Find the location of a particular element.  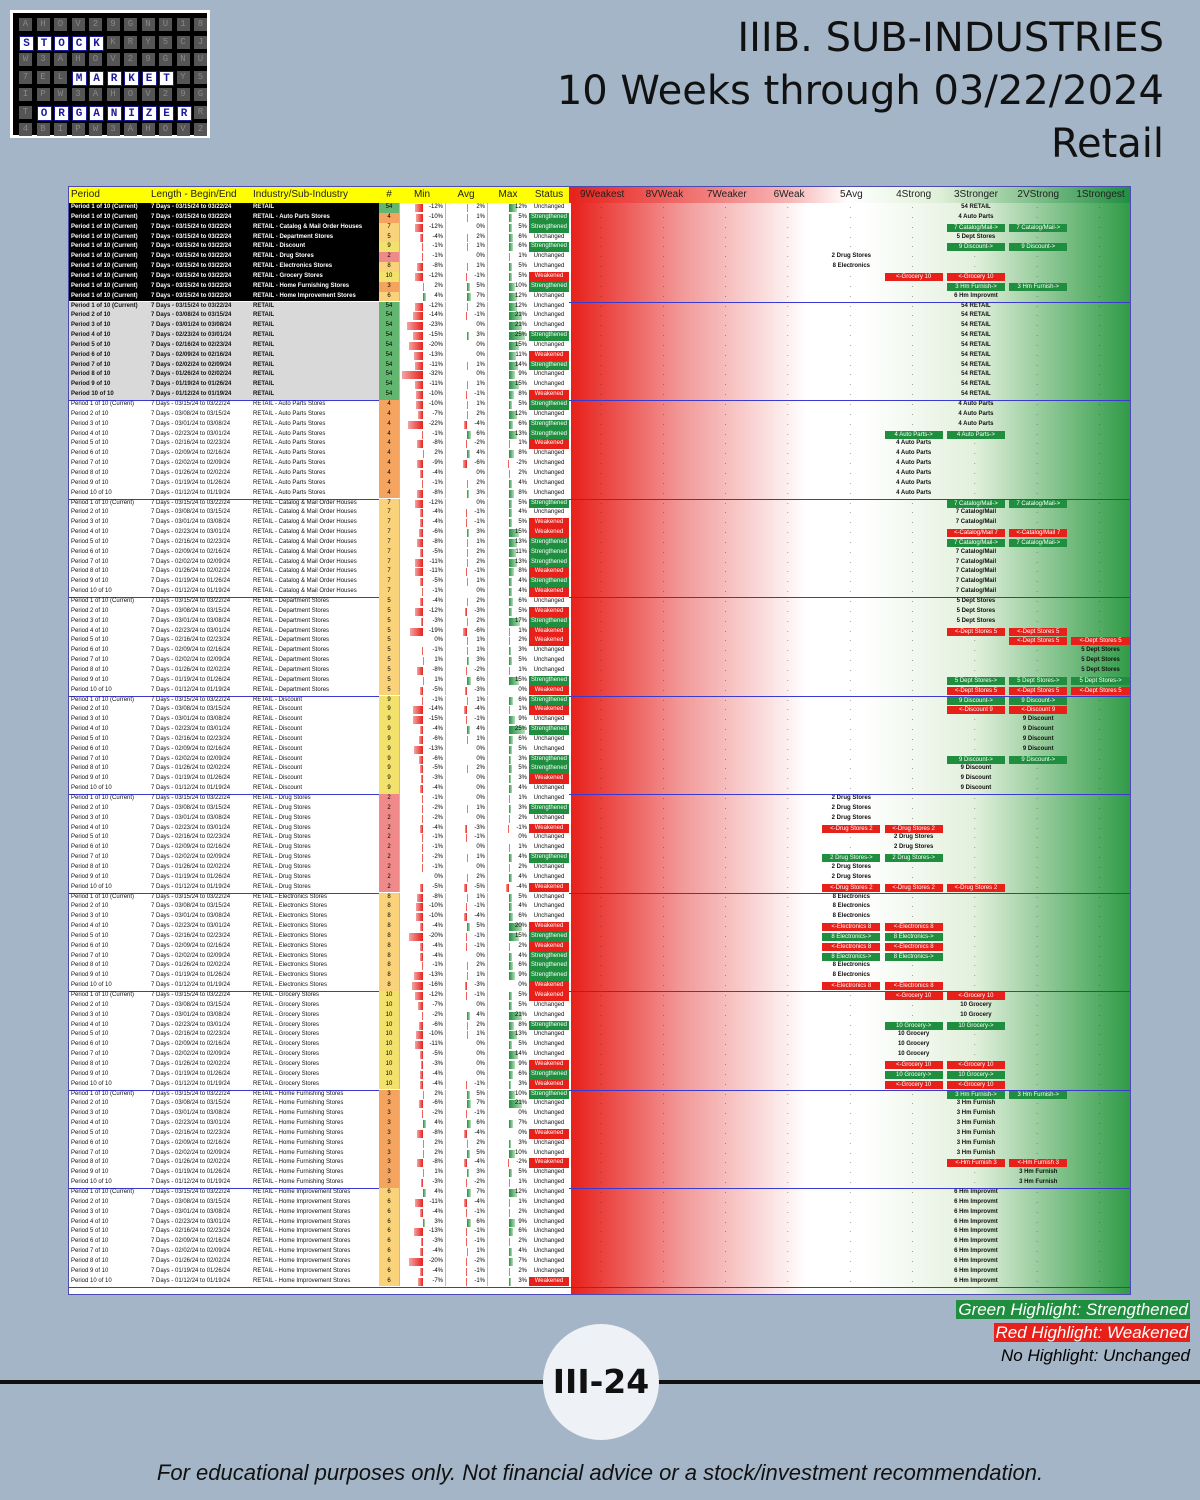

logo-tile: H is located at coordinates (148, 129).